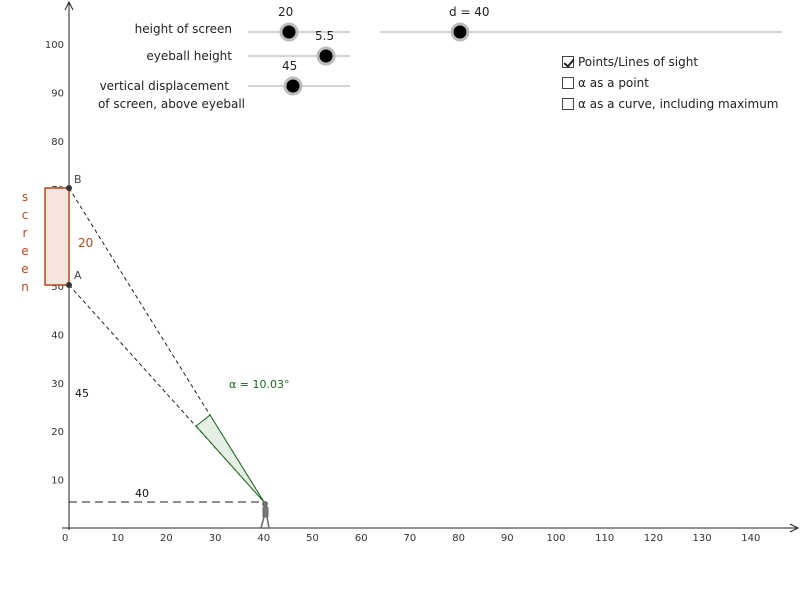  Describe the element at coordinates (85, 243) in the screenshot. I see `screen-height-label: 20` at that location.